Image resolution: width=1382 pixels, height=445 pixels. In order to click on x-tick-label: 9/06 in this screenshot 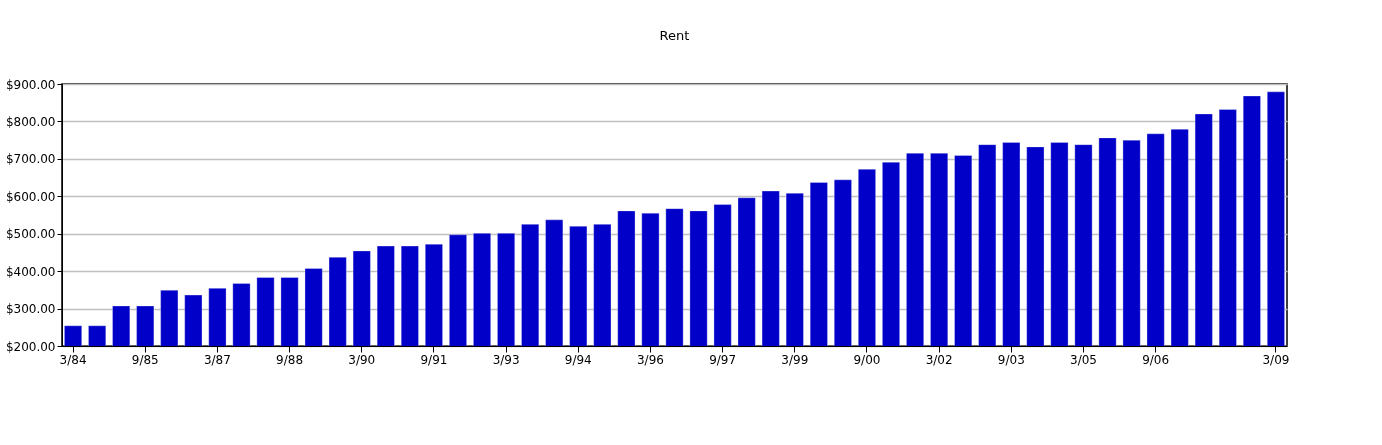, I will do `click(1156, 359)`.